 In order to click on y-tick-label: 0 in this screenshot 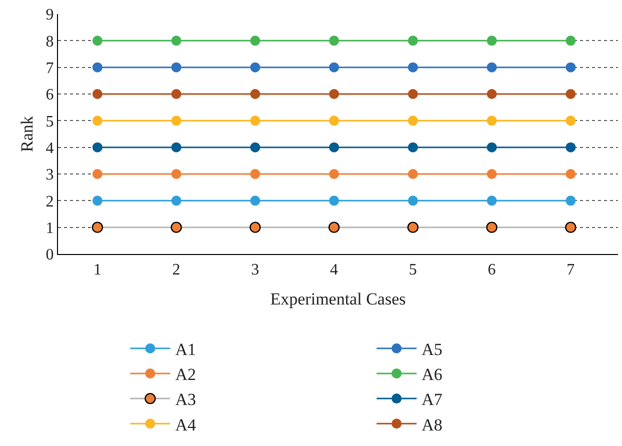, I will do `click(50, 255)`.